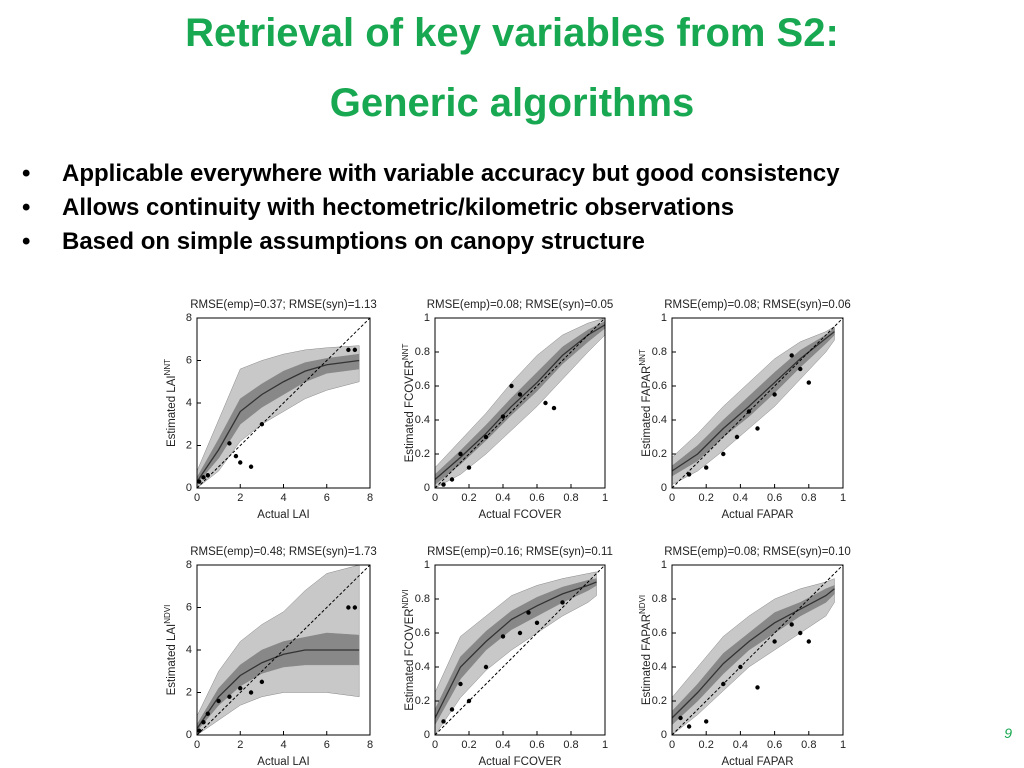  Describe the element at coordinates (645, 403) in the screenshot. I see `y-axis-label: Estimated FAPARNNT` at that location.